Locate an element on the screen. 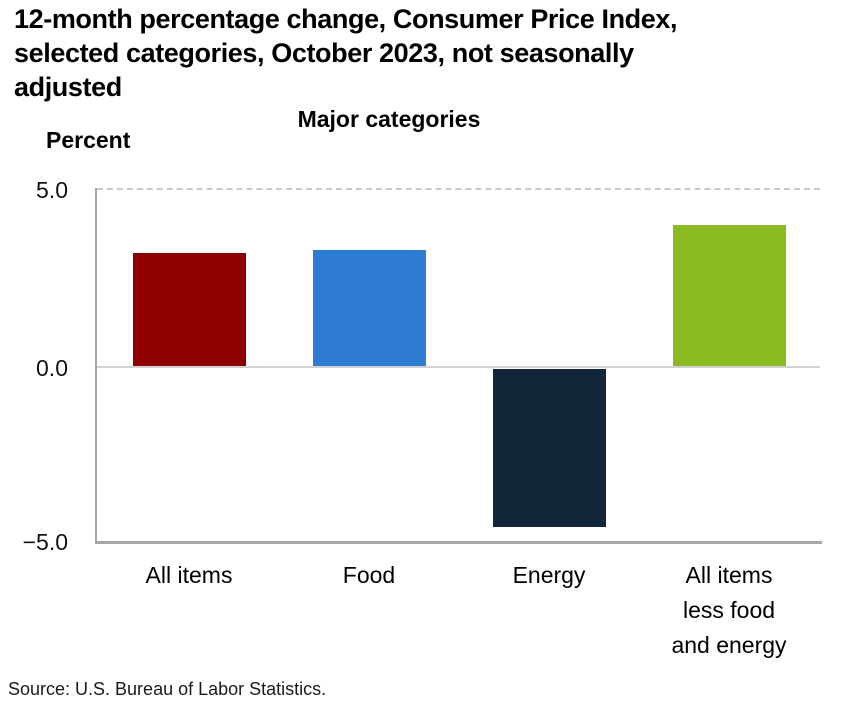  bar-energy is located at coordinates (549, 448).